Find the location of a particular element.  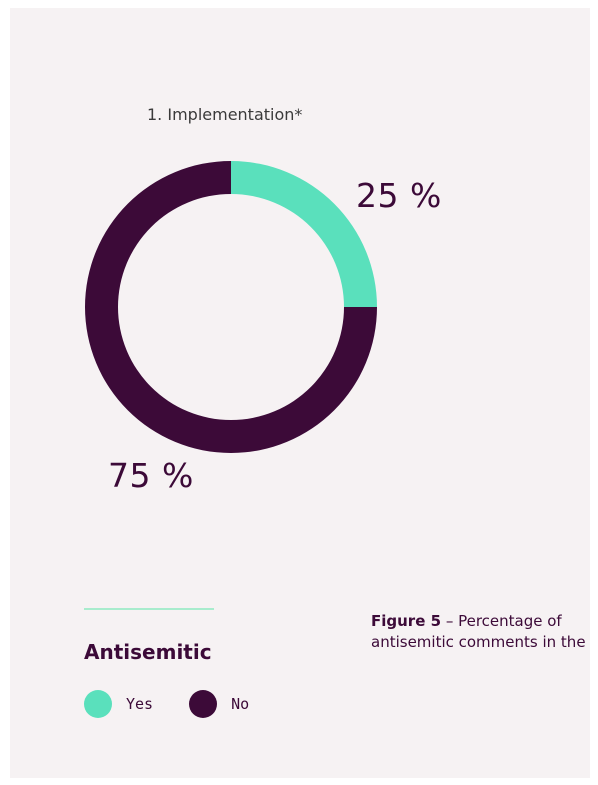

legend: Yes No is located at coordinates (184, 704).